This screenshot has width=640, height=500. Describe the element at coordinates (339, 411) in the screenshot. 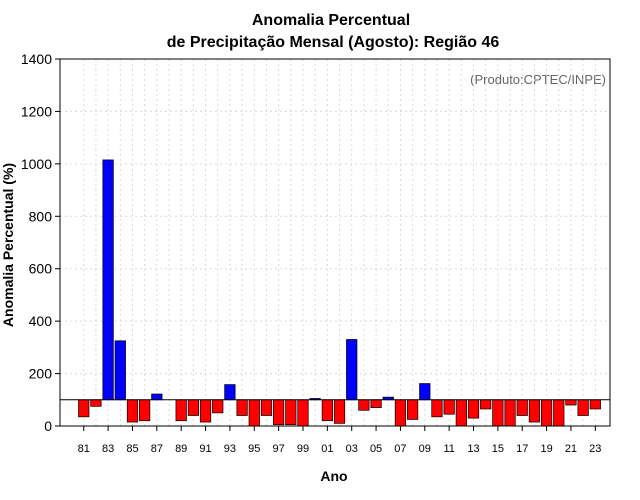

I see `bar-2002` at that location.